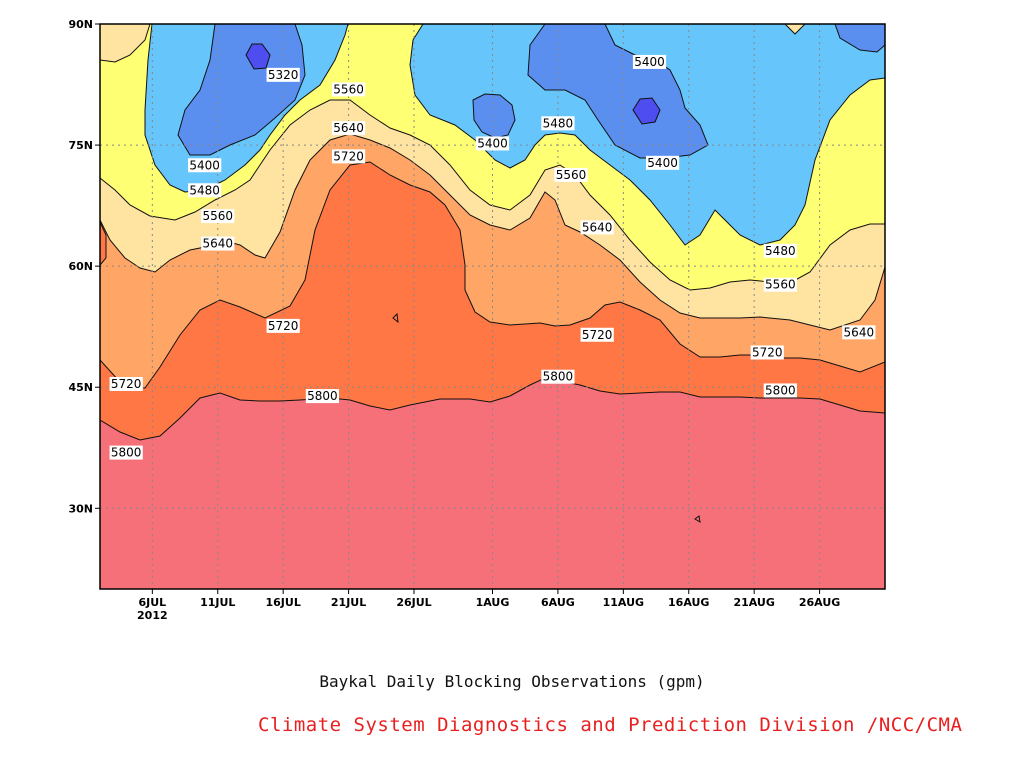 Image resolution: width=1024 pixels, height=768 pixels. I want to click on contour-label: 5320, so click(283, 75).